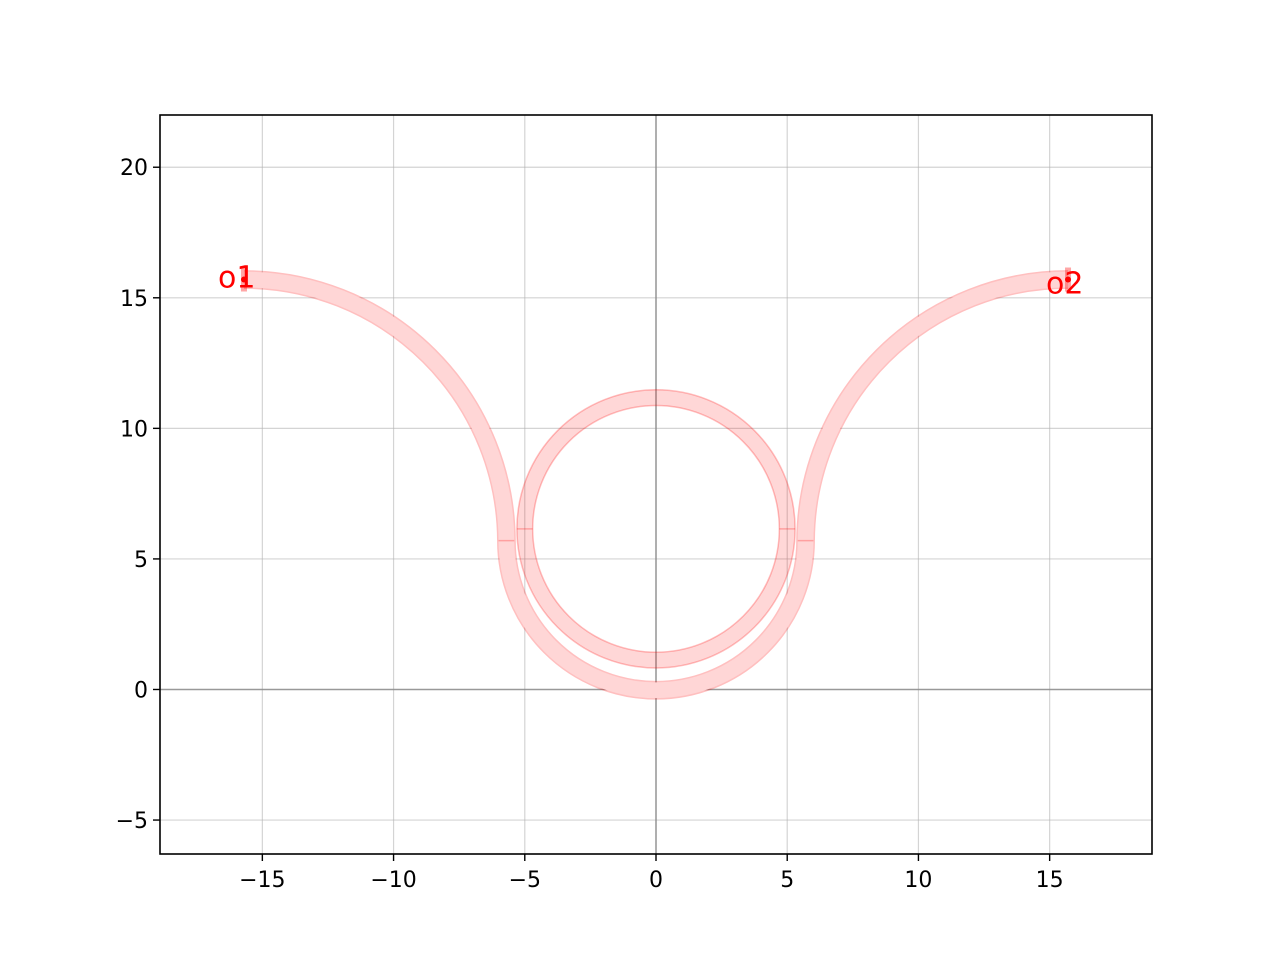 The height and width of the screenshot is (960, 1280). I want to click on x-tick-label: 5, so click(787, 880).